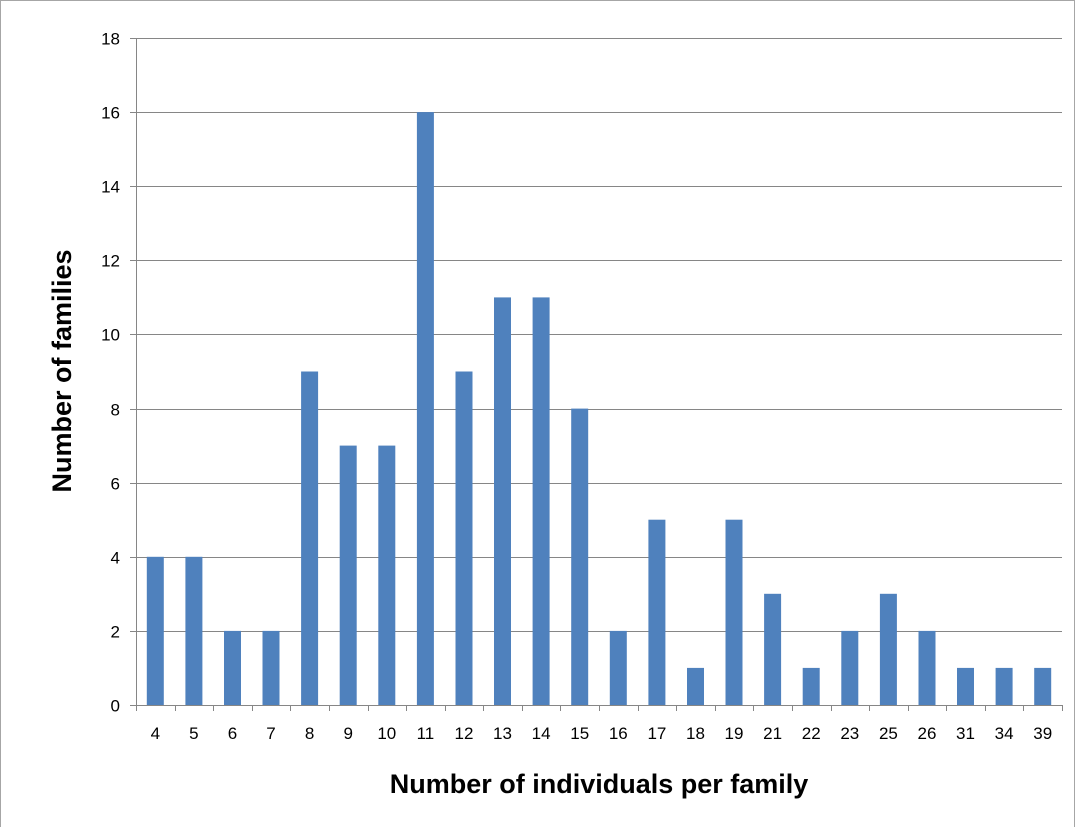 The width and height of the screenshot is (1075, 833). What do you see at coordinates (811, 733) in the screenshot?
I see `x-tick-label: 22` at bounding box center [811, 733].